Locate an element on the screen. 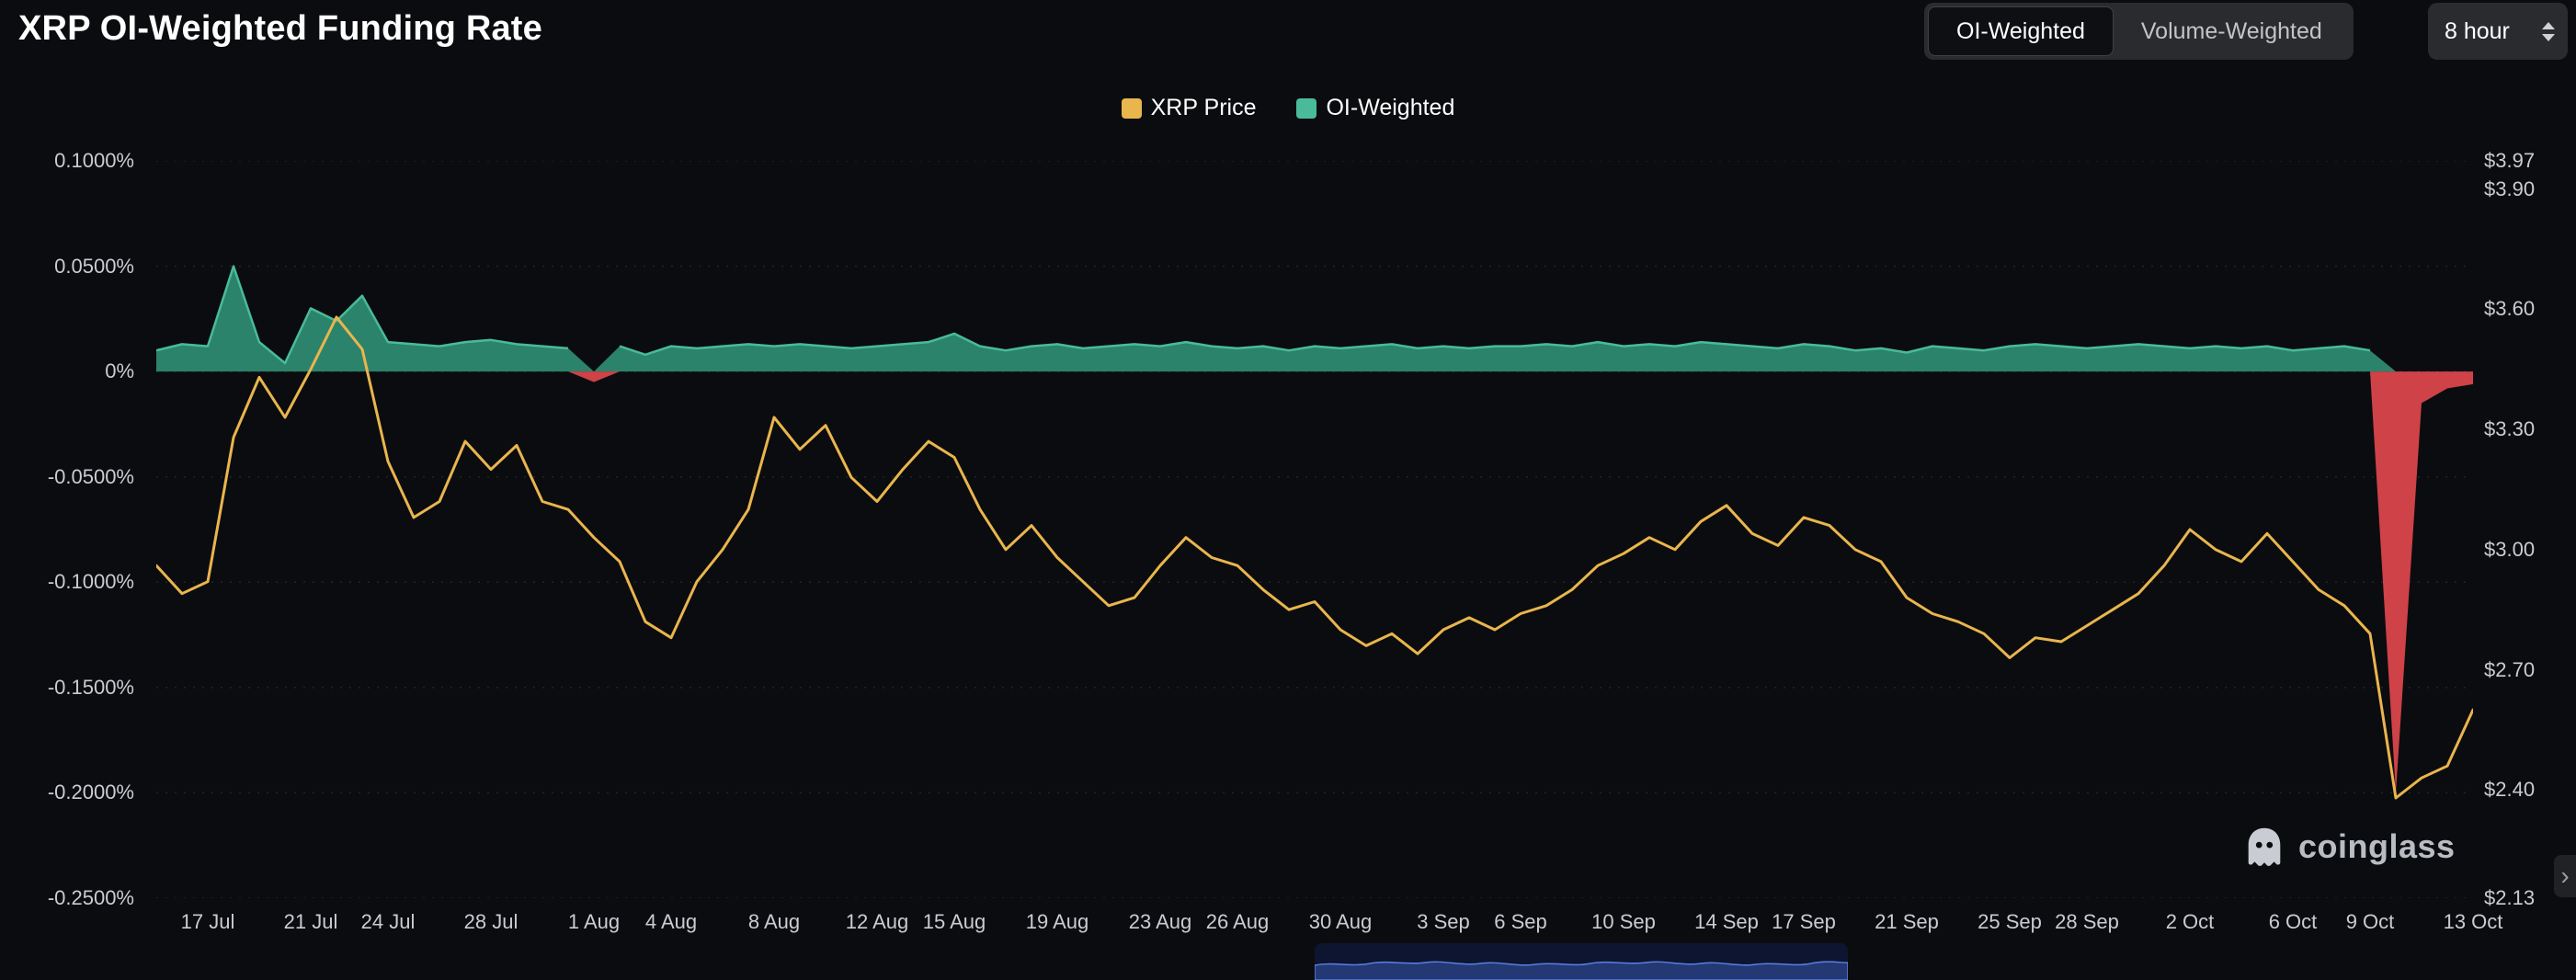 The width and height of the screenshot is (2576, 980). xtick-label: 9 Oct is located at coordinates (2370, 921).